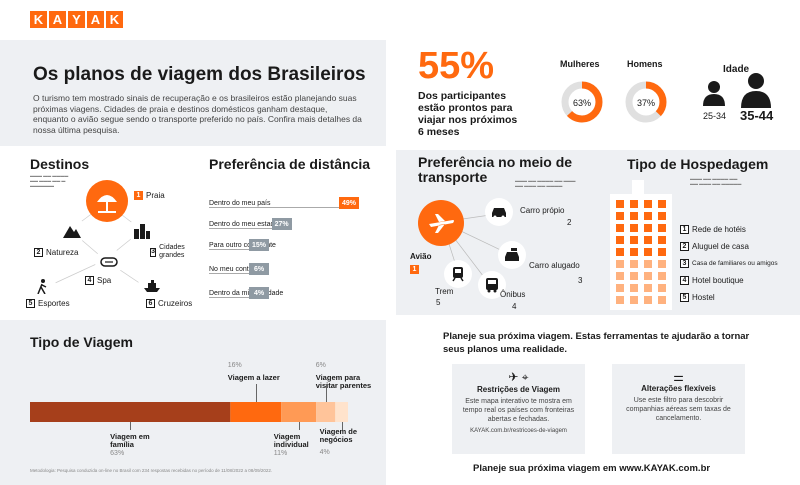 Image resolution: width=800 pixels, height=485 pixels. Describe the element at coordinates (343, 381) in the screenshot. I see `tipo-viagem-label: Viagem para visitar parentes` at that location.